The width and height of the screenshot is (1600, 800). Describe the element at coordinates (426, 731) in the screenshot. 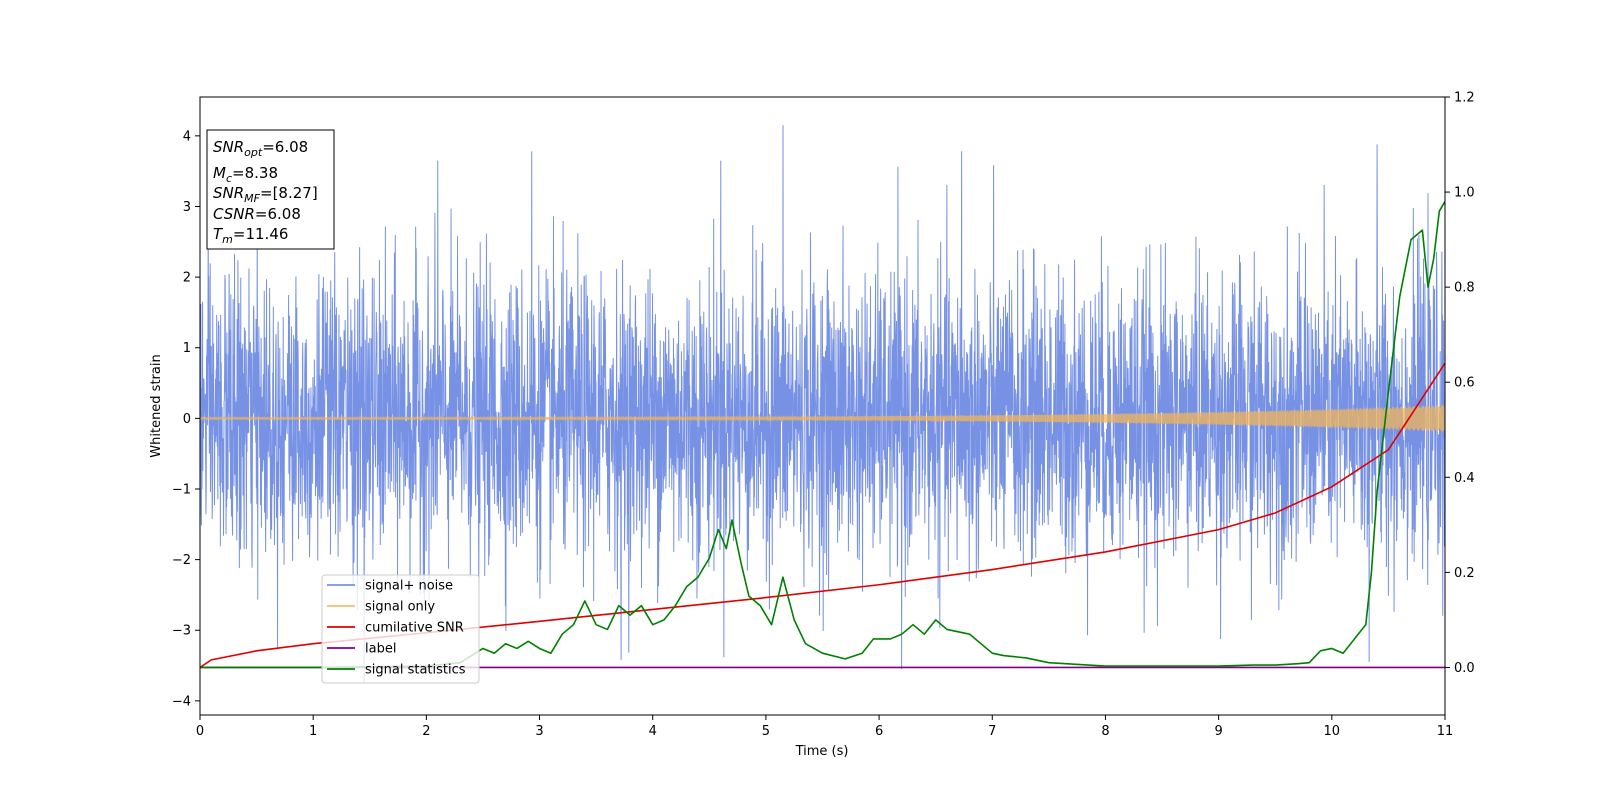

I see `x-tick-label: 2` at that location.